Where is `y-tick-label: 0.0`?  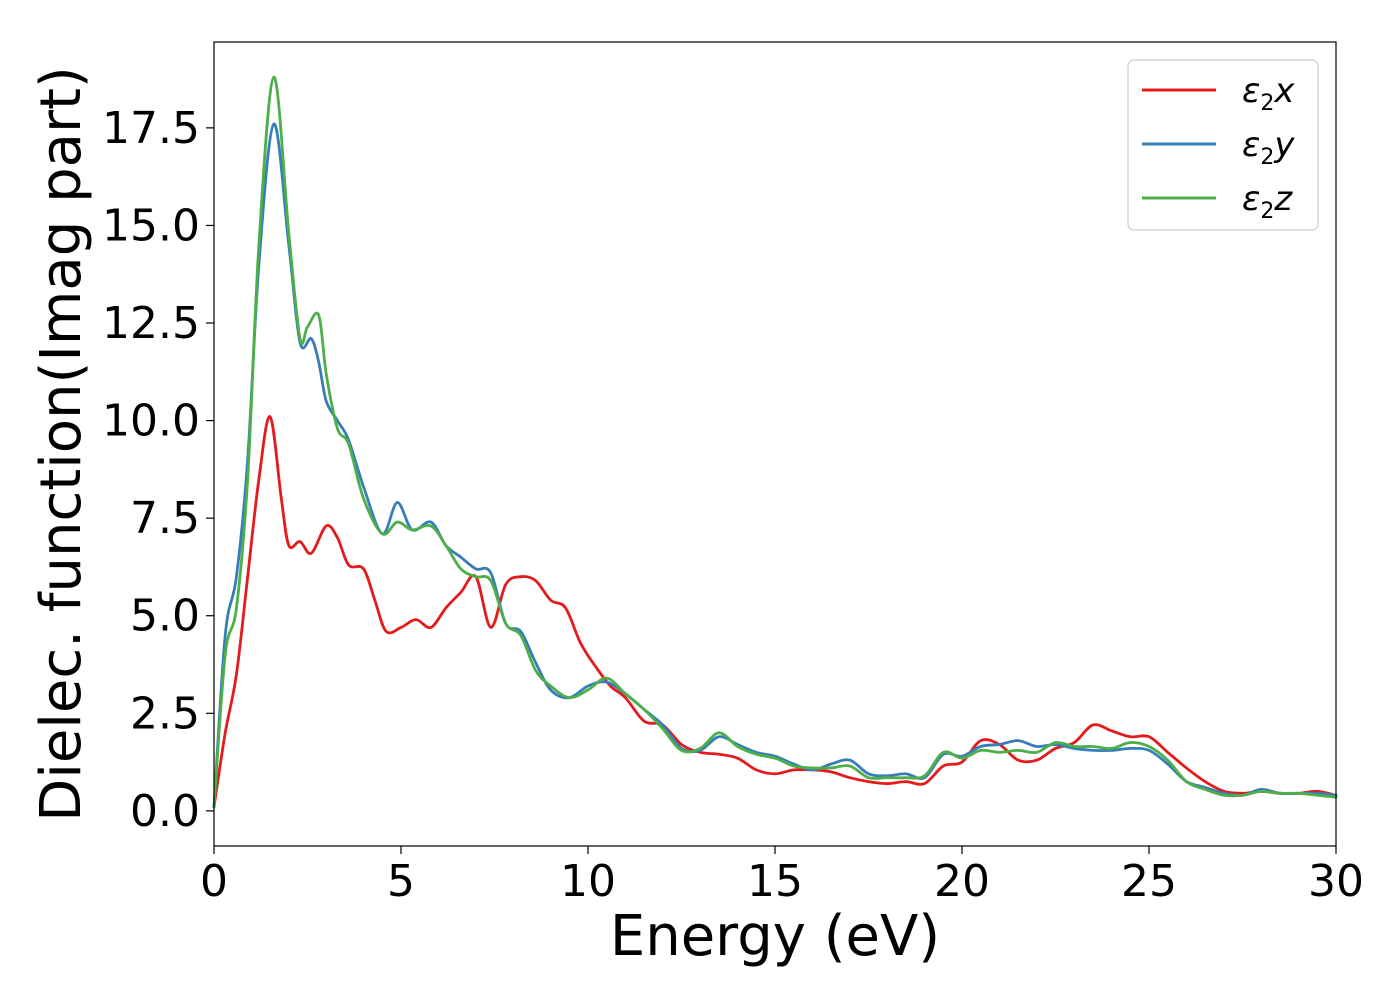 y-tick-label: 0.0 is located at coordinates (165, 811).